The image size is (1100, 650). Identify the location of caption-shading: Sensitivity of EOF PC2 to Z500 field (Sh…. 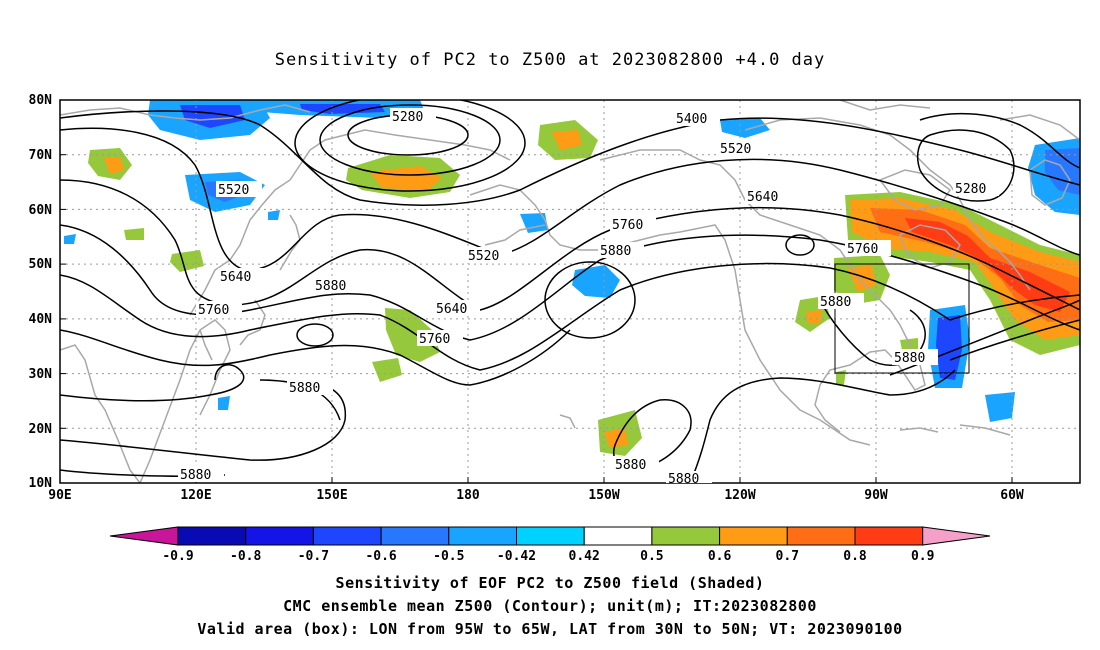
(550, 583).